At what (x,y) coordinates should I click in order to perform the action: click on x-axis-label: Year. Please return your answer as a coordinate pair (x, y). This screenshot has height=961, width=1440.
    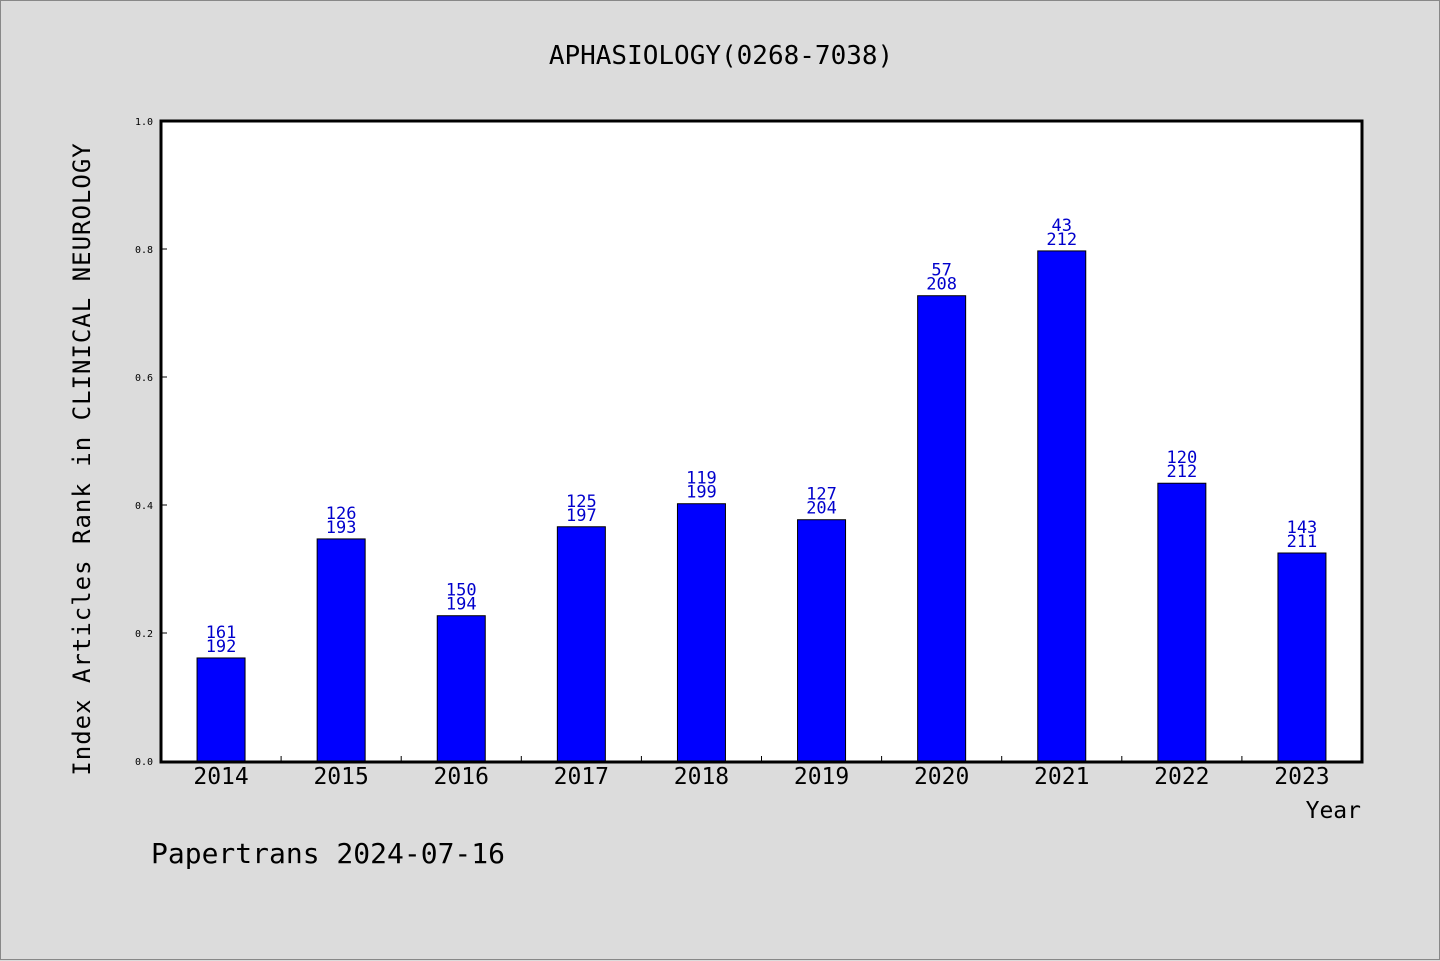
    Looking at the image, I should click on (1333, 811).